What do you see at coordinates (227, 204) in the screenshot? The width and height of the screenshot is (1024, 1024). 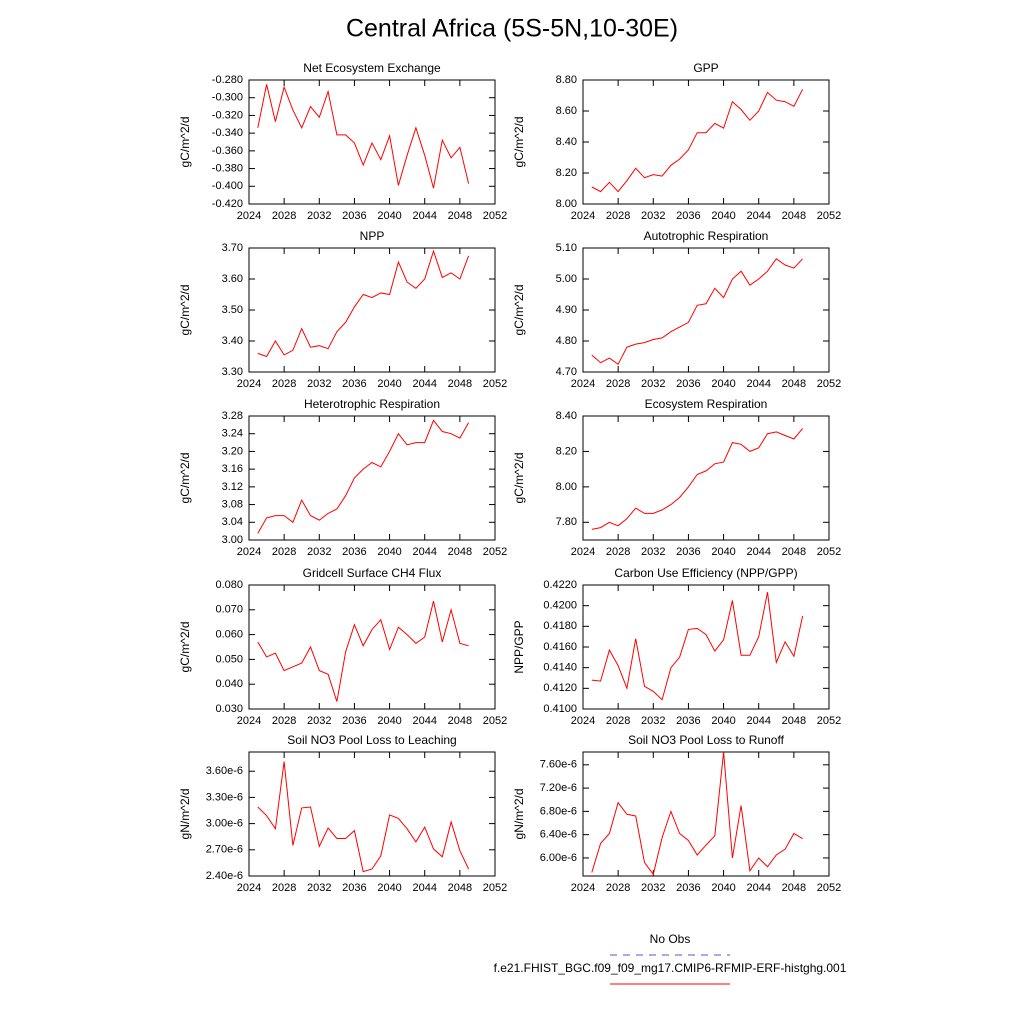 I see `y-tick-label: -0.420` at bounding box center [227, 204].